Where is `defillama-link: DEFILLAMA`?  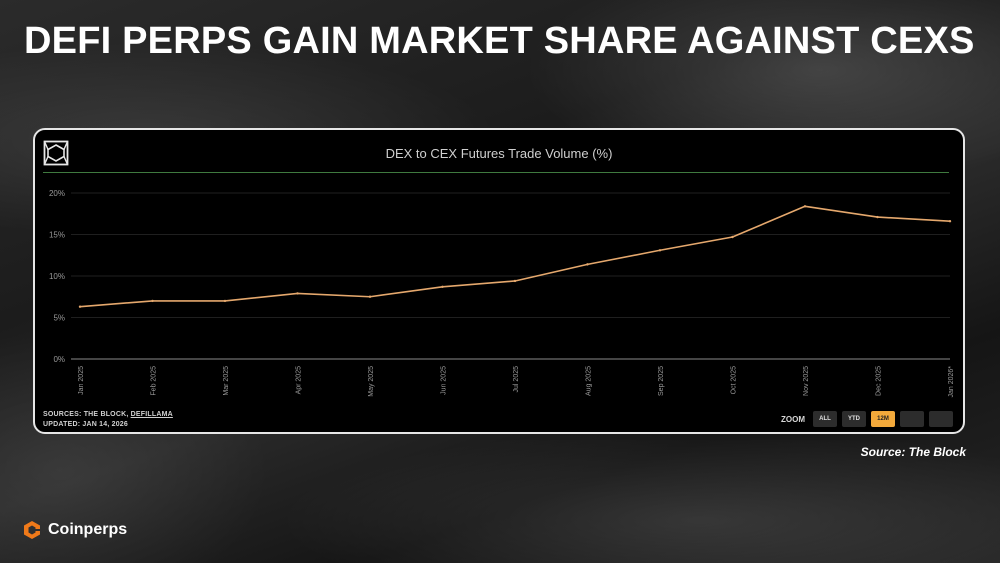
defillama-link: DEFILLAMA is located at coordinates (151, 414).